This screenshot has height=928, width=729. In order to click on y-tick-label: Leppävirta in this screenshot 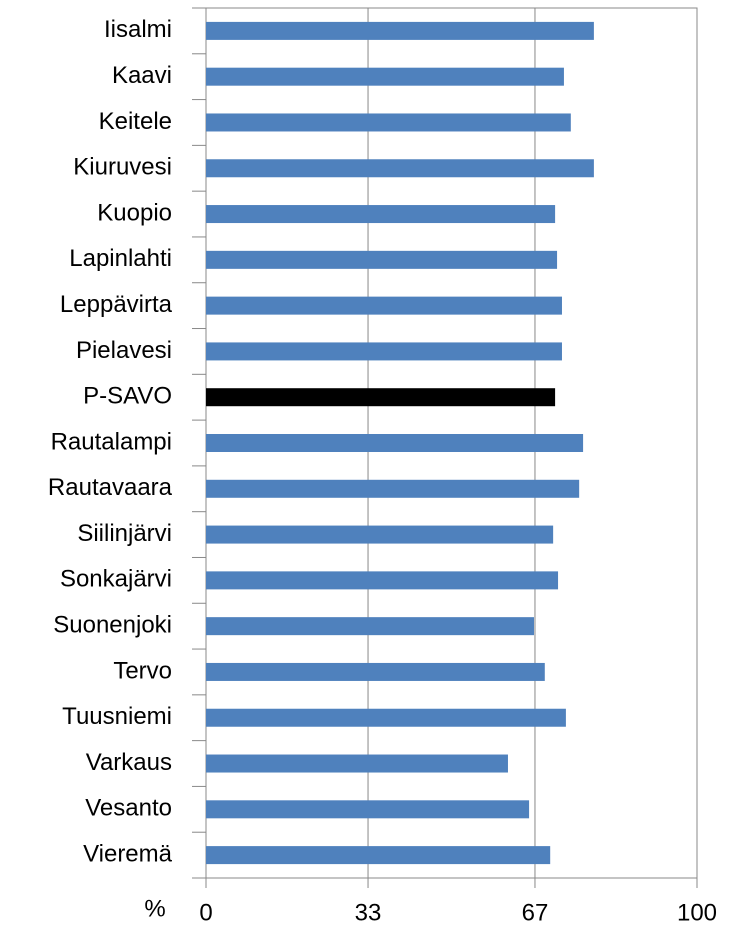, I will do `click(116, 304)`.